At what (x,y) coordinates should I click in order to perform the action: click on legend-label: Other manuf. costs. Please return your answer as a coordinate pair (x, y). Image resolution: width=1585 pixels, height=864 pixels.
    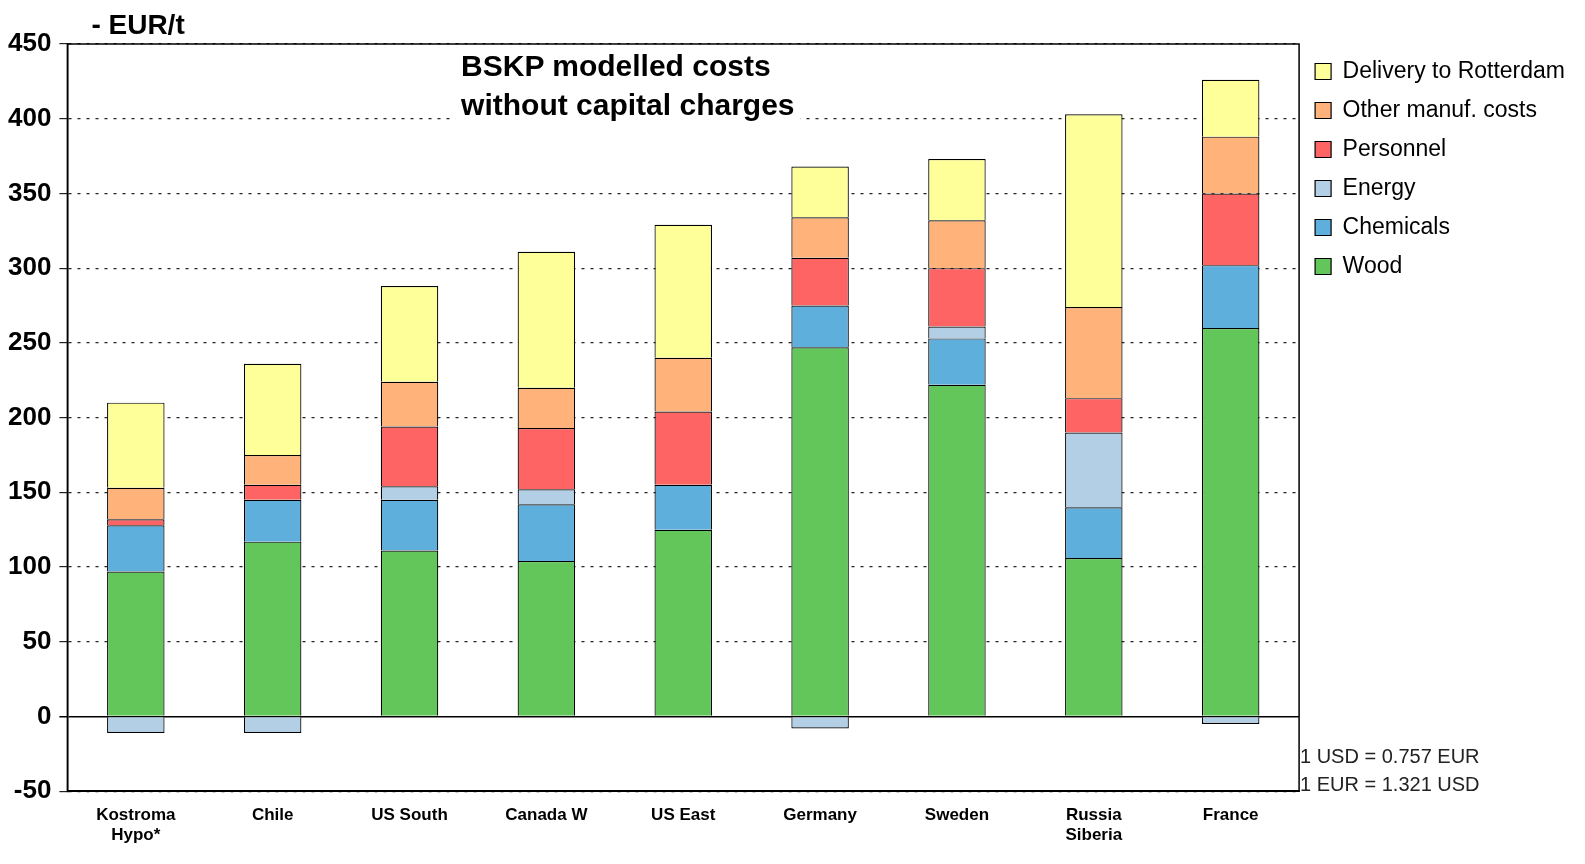
    Looking at the image, I should click on (1439, 108).